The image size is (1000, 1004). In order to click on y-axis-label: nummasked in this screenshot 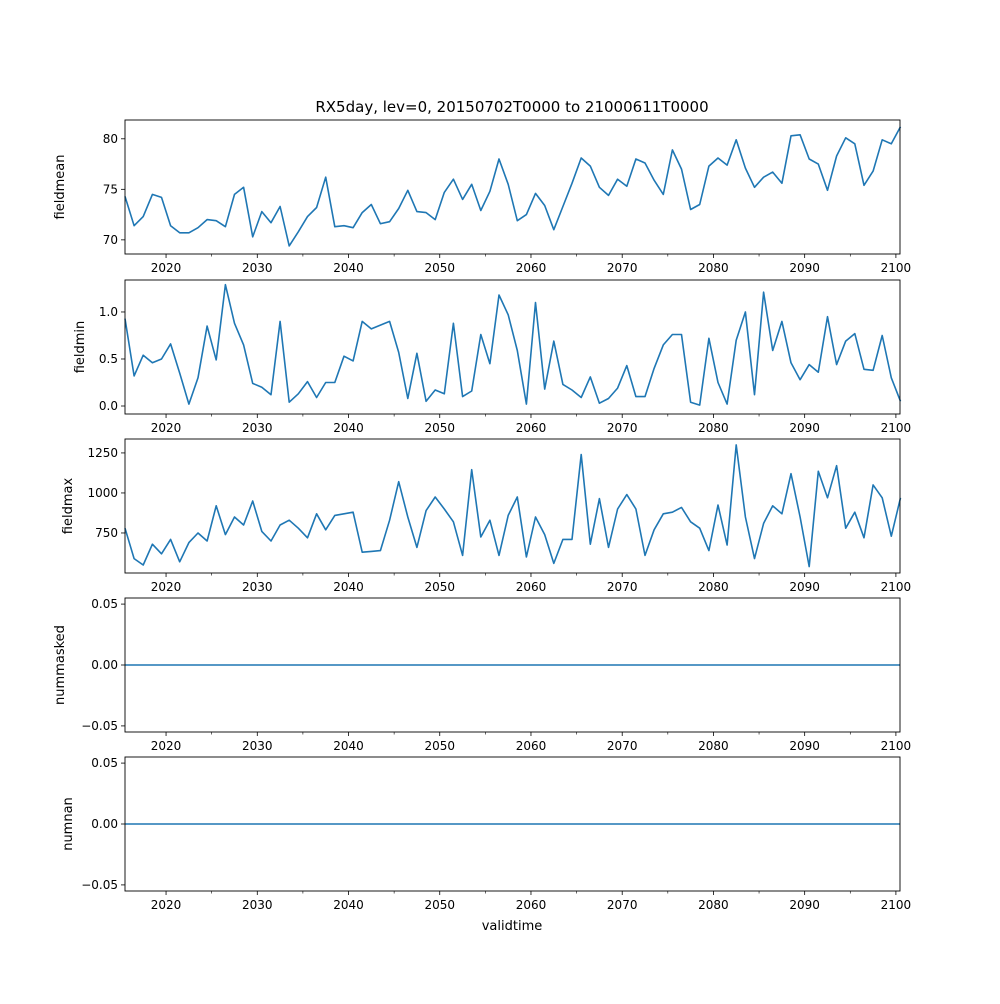, I will do `click(60, 665)`.